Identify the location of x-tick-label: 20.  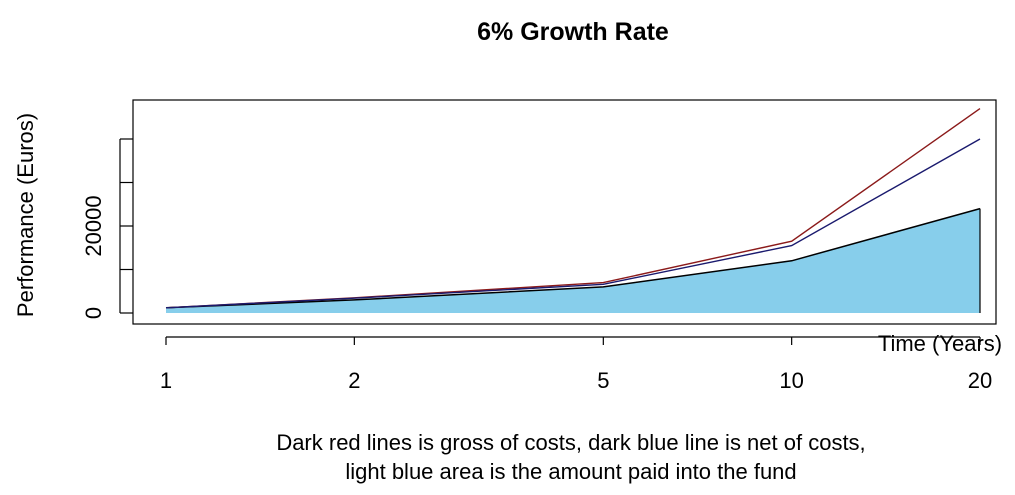
(980, 380).